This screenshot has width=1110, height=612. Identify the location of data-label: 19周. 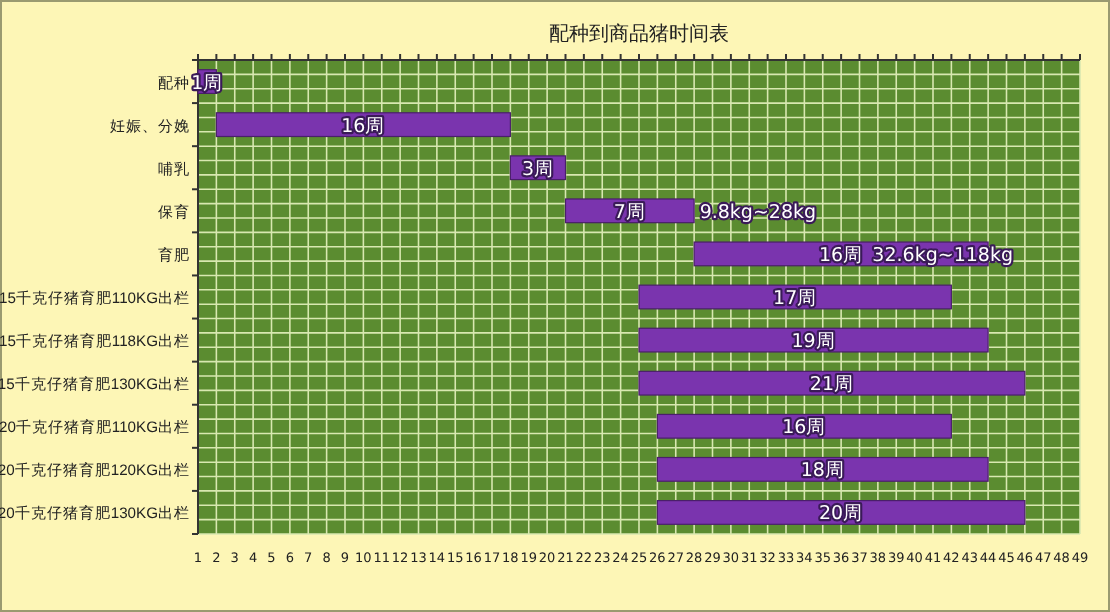
(813, 342).